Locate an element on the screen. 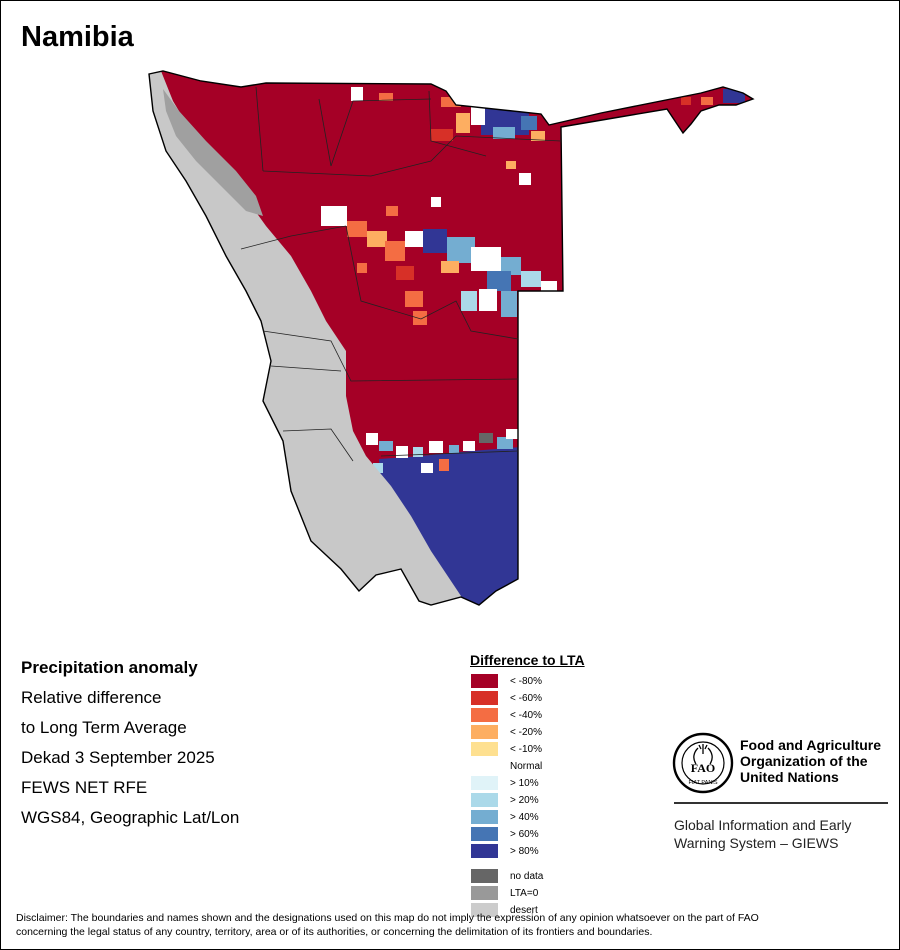 The height and width of the screenshot is (950, 900). legend-row: Normal is located at coordinates (527, 765).